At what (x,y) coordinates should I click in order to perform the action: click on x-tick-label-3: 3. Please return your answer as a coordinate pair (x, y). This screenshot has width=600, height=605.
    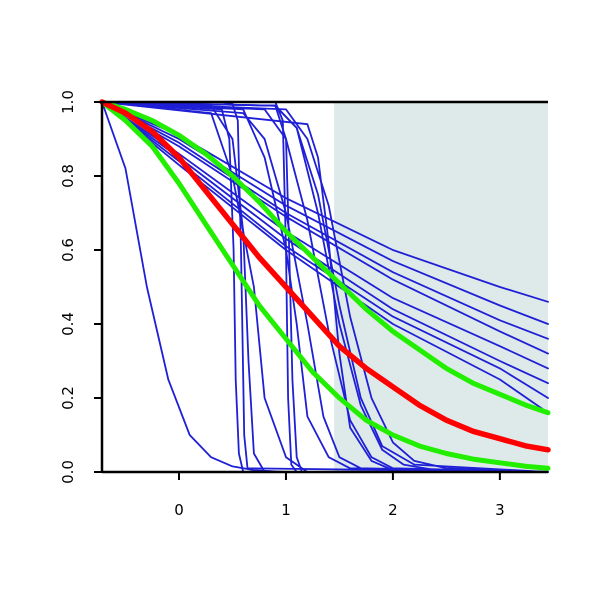
    Looking at the image, I should click on (500, 510).